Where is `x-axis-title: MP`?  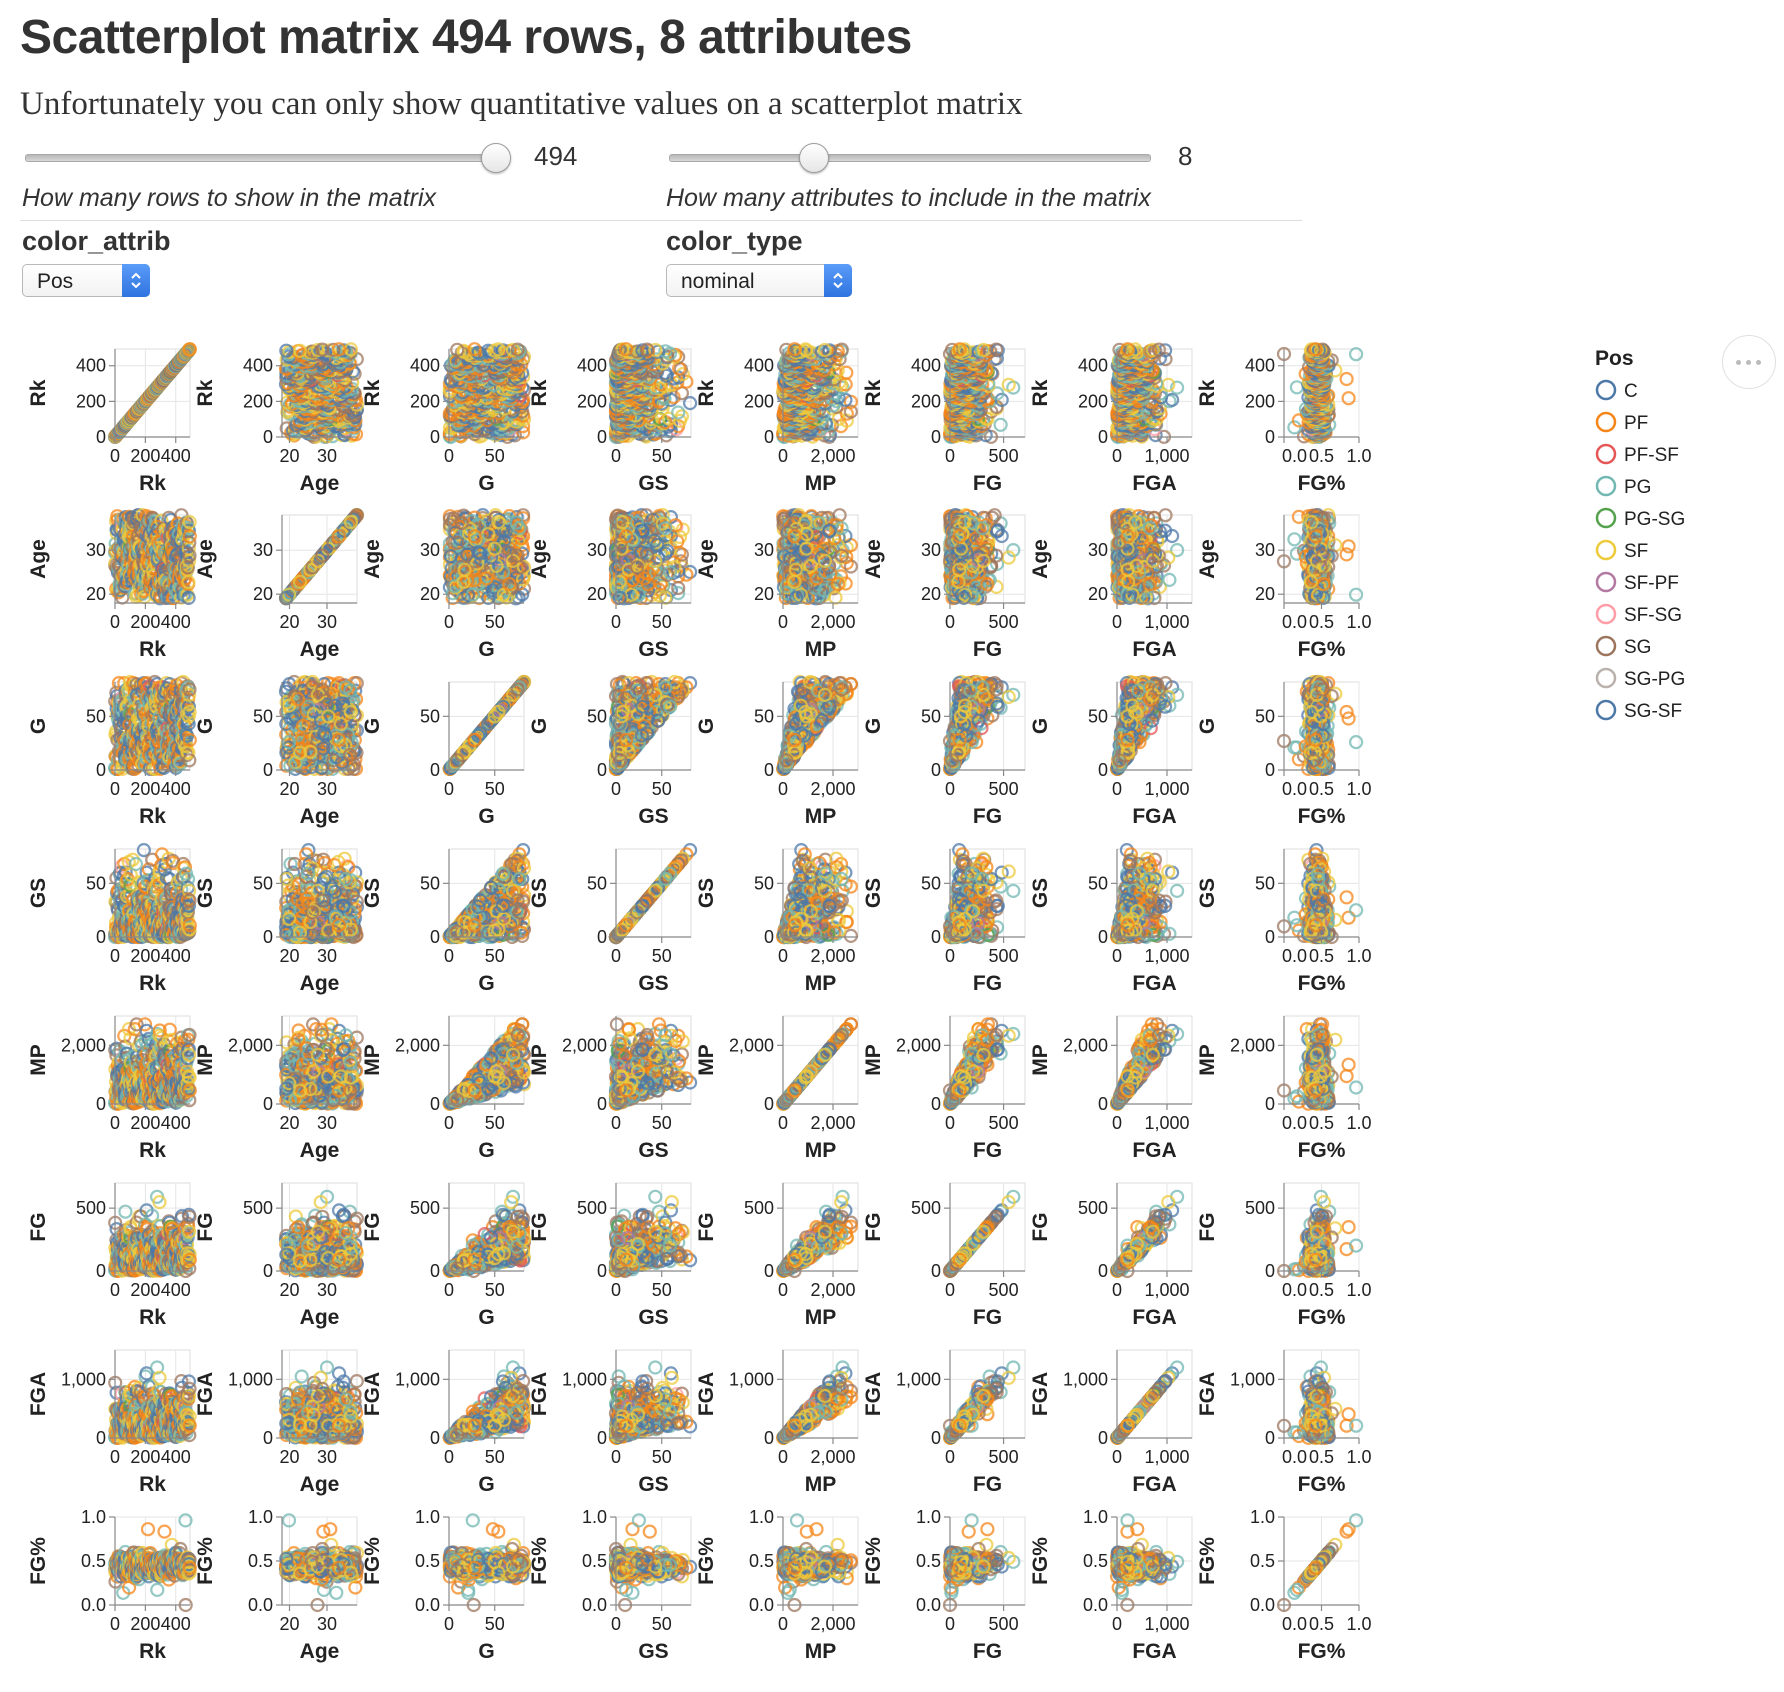 x-axis-title: MP is located at coordinates (821, 483).